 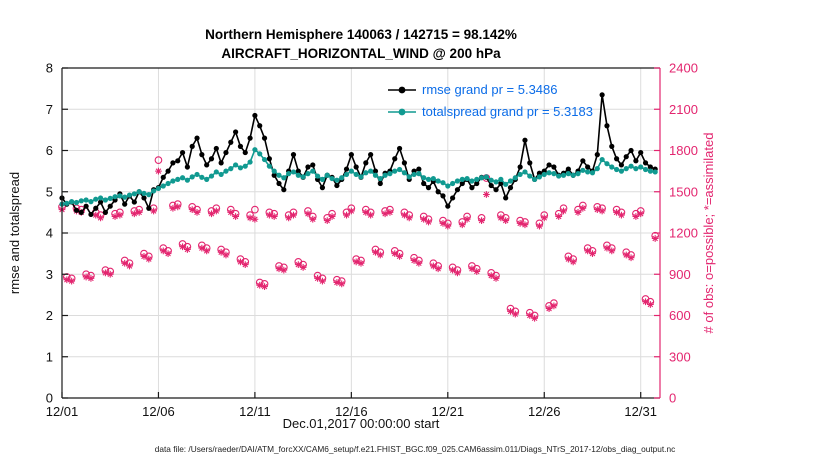 What do you see at coordinates (683, 150) in the screenshot?
I see `y-tick-label-right: 1800` at bounding box center [683, 150].